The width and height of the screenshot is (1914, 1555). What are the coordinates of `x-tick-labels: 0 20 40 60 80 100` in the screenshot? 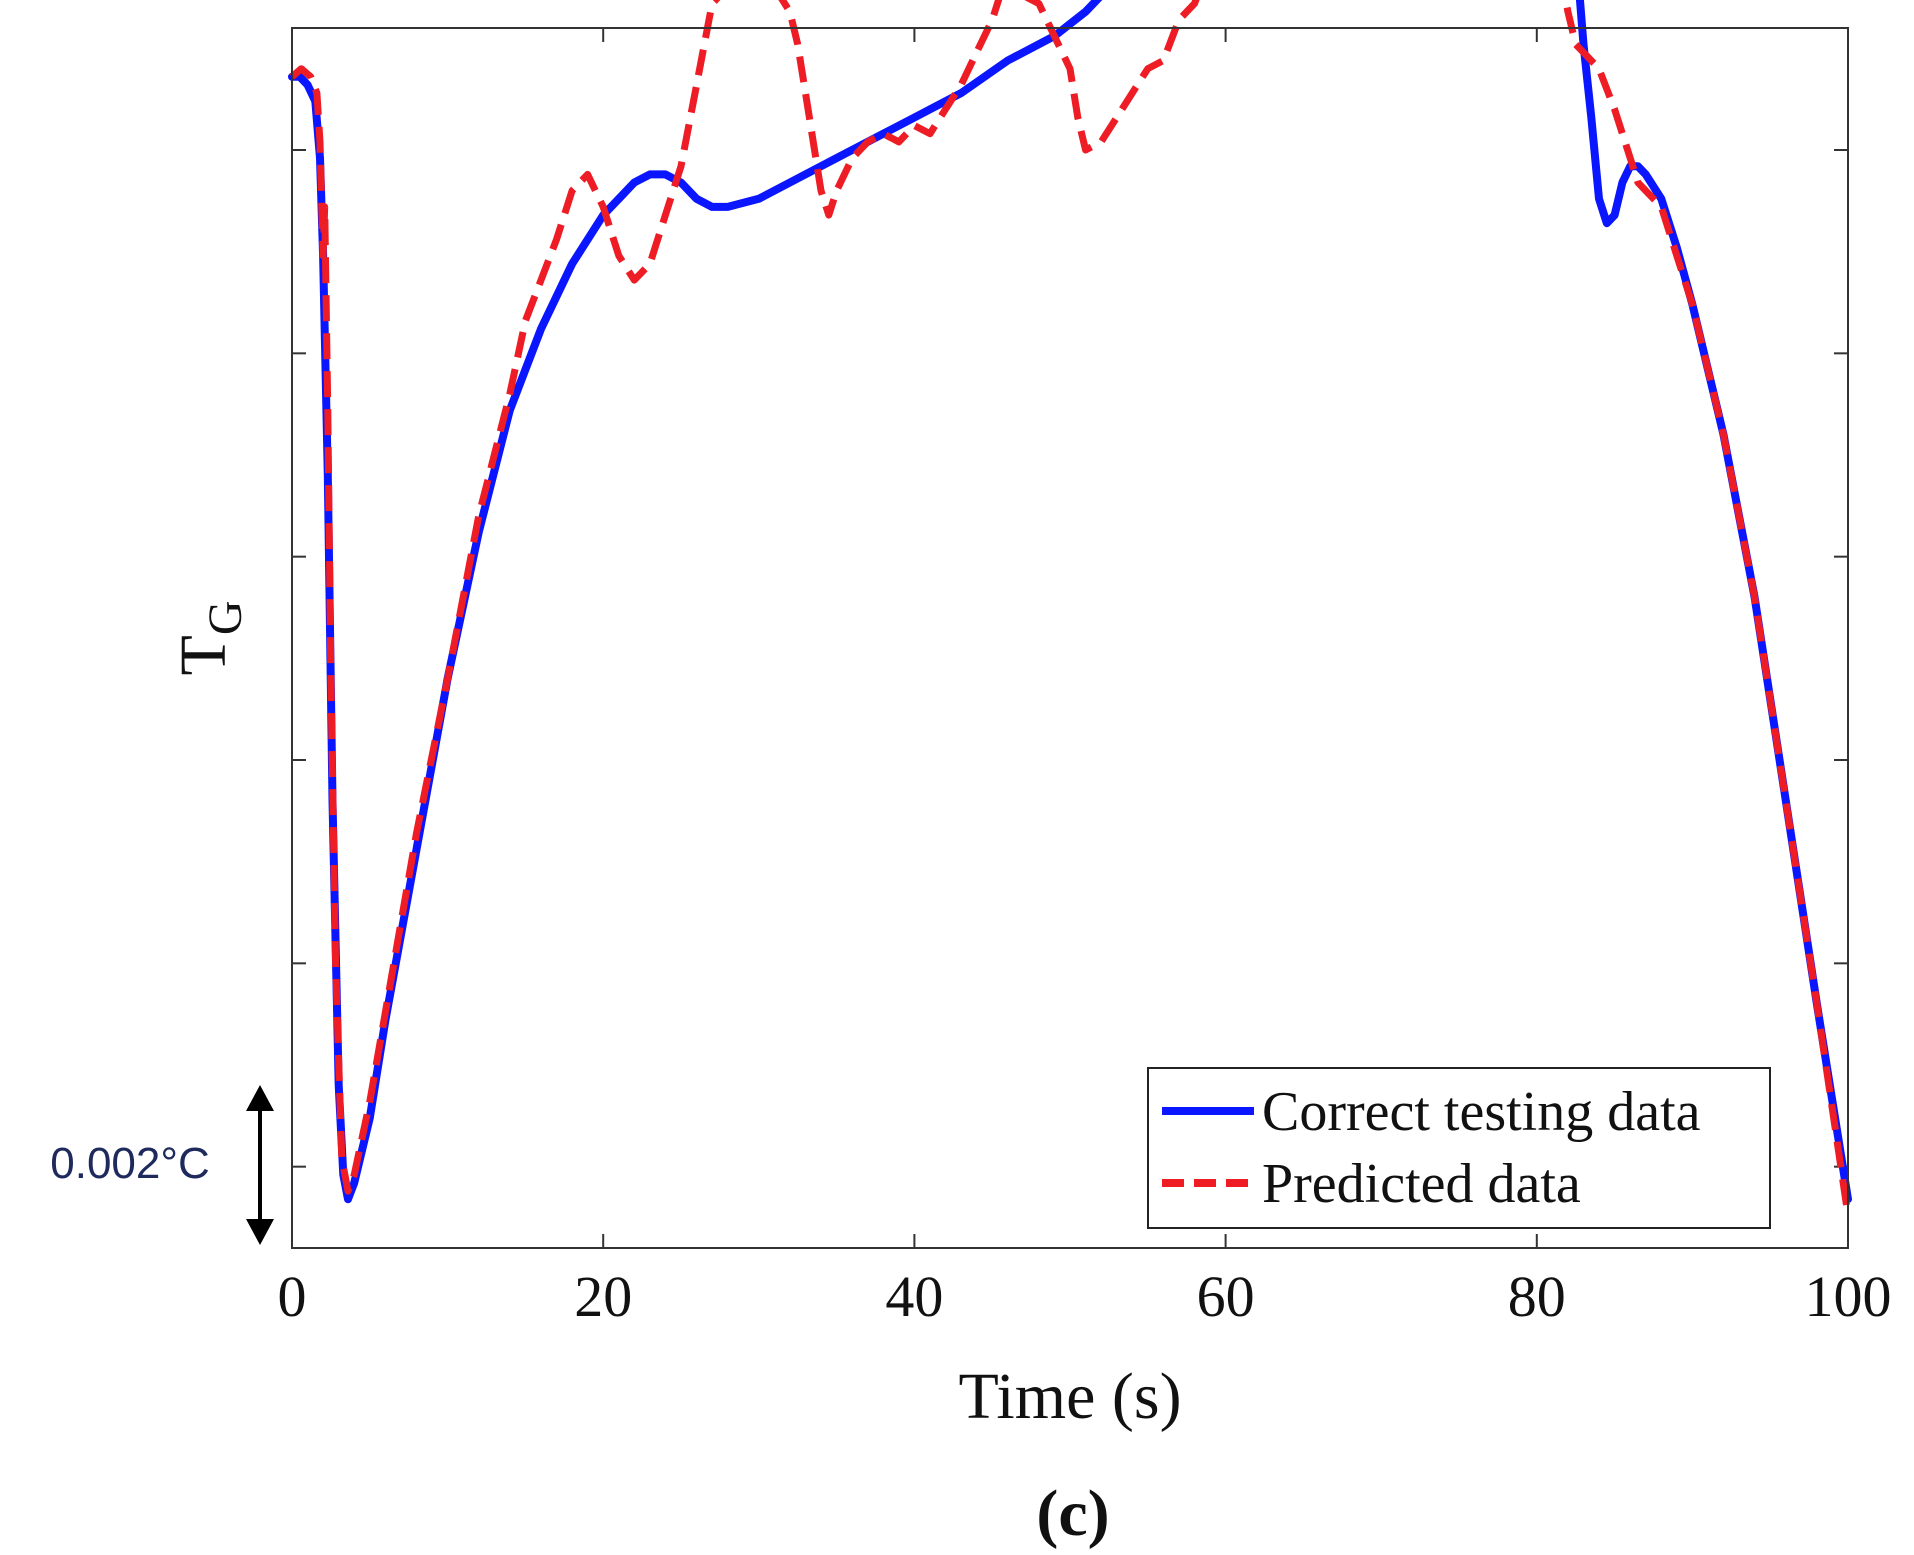 It's located at (1085, 1296).